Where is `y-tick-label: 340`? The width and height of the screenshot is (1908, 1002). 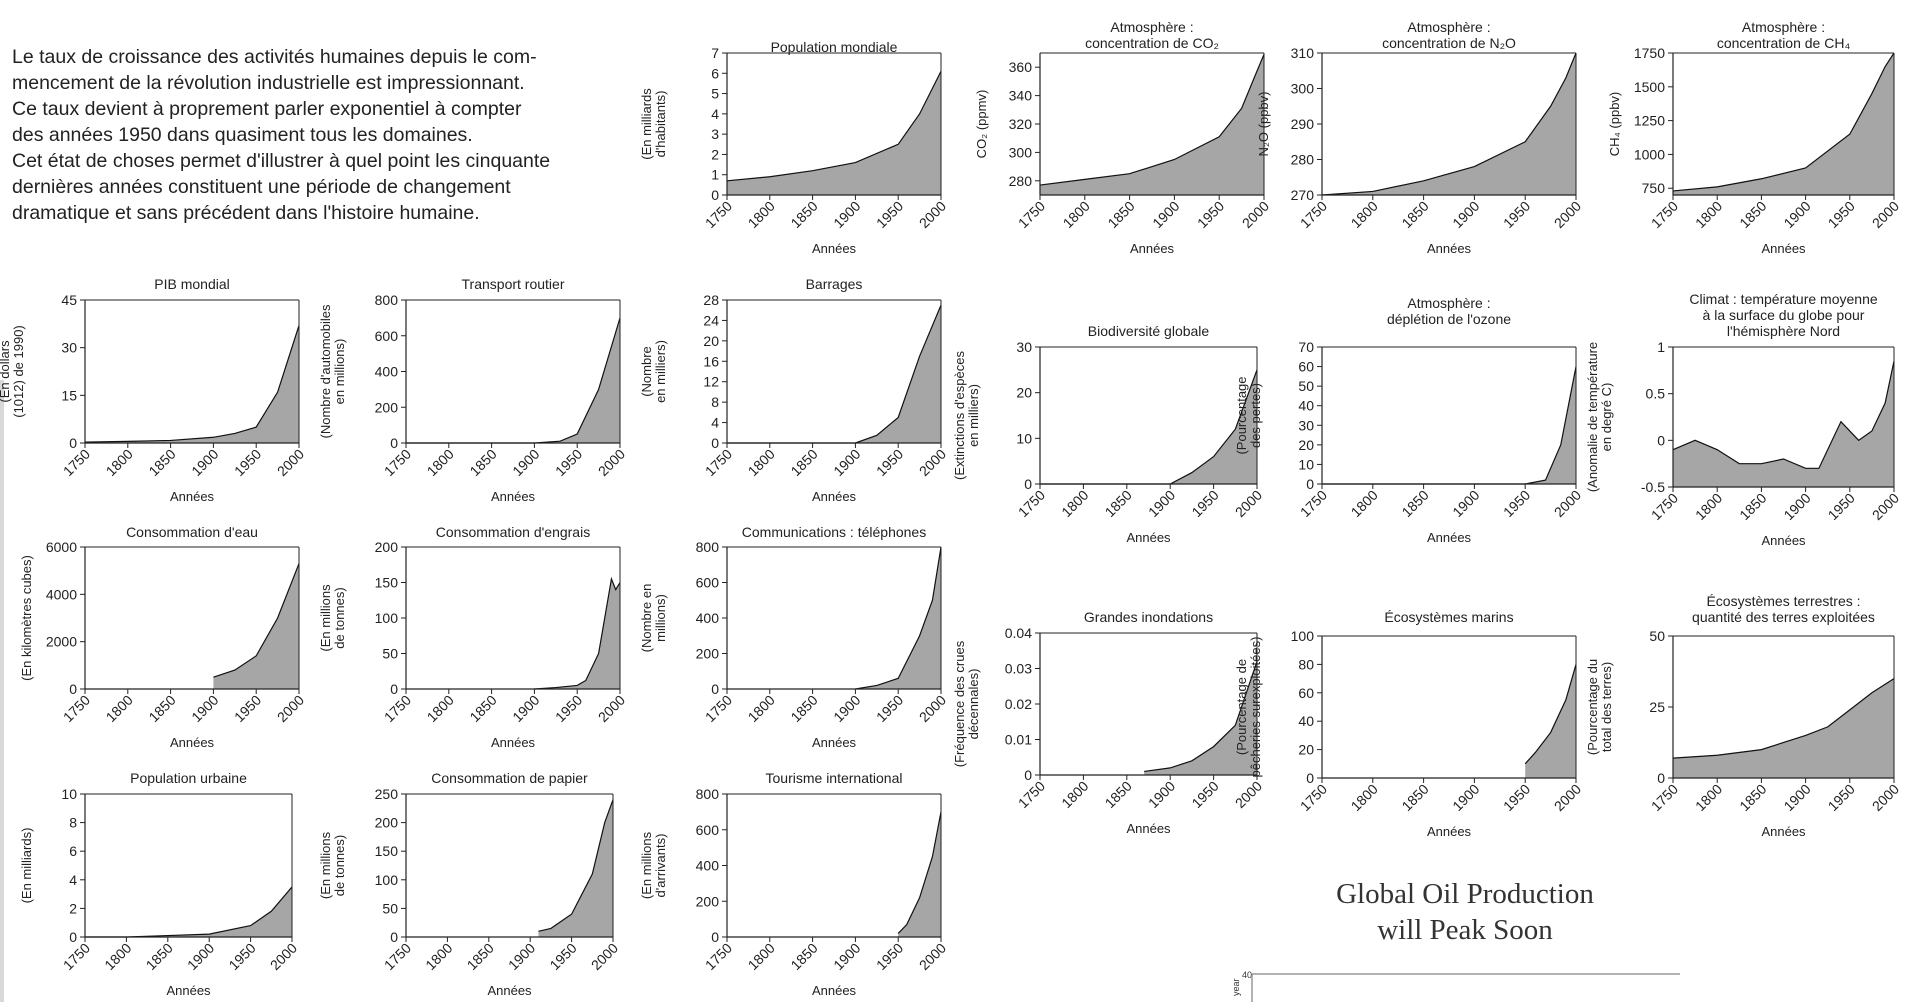
y-tick-label: 340 is located at coordinates (1021, 96).